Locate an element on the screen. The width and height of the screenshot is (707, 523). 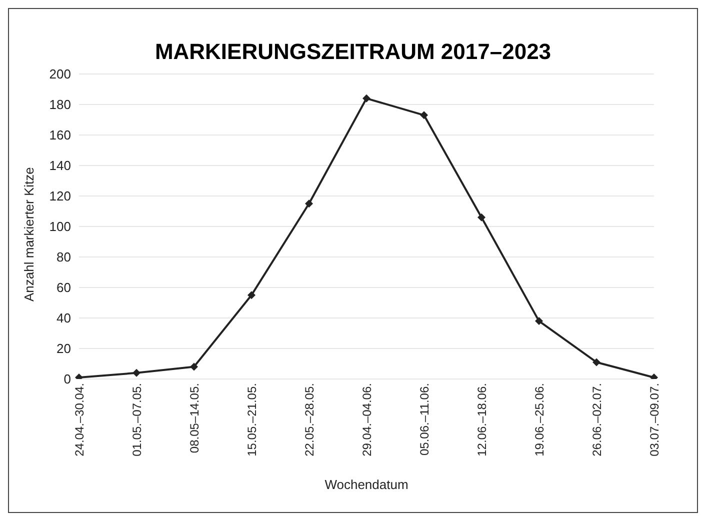
x-tick-label: 24.04.–30.04. is located at coordinates (79, 419).